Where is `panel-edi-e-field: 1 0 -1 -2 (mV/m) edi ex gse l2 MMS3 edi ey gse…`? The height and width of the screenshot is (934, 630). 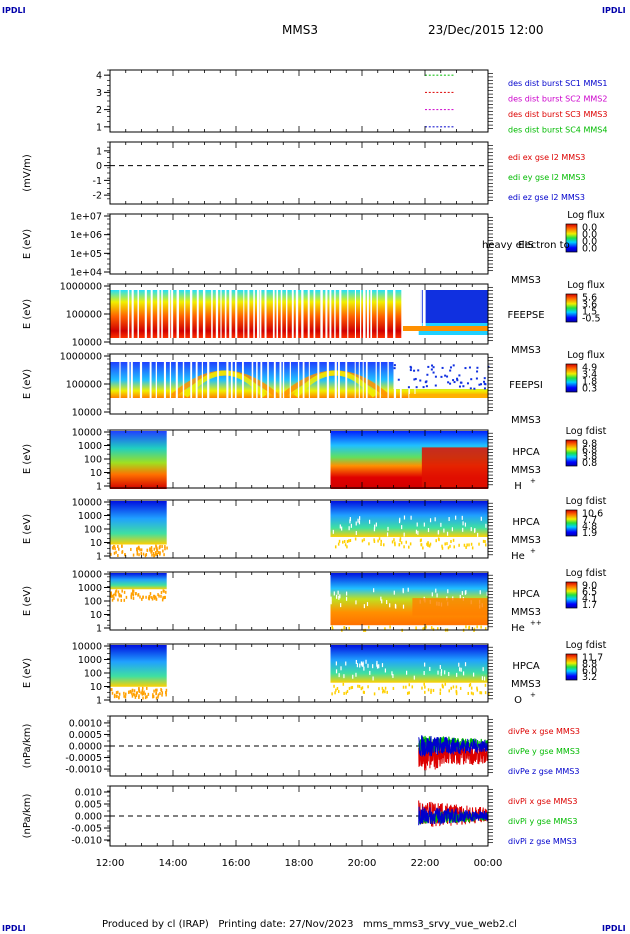 panel-edi-e-field: 1 0 -1 -2 (mV/m) edi ex gse l2 MMS3 edi ey gse… is located at coordinates (304, 173).